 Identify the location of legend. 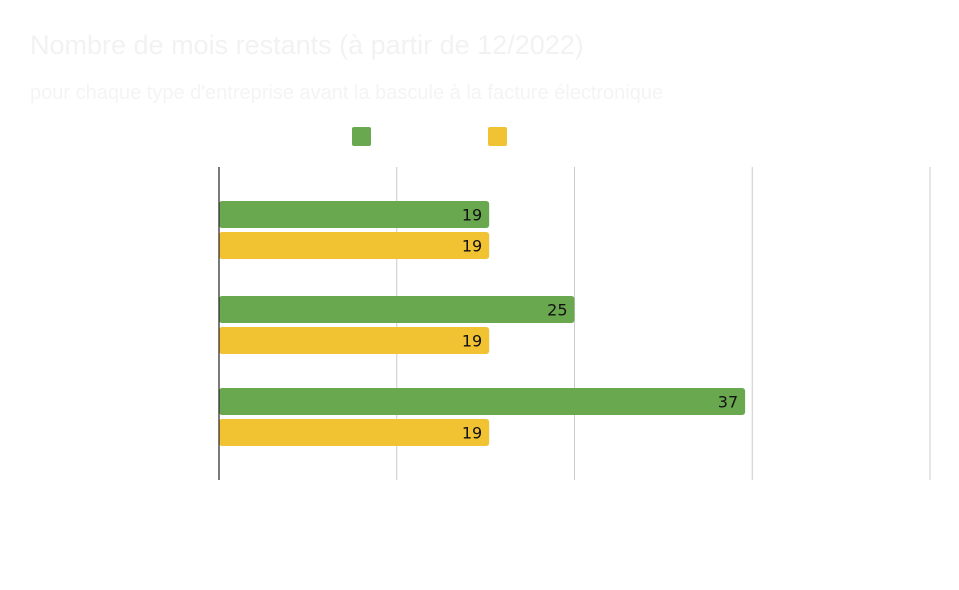
(429, 136).